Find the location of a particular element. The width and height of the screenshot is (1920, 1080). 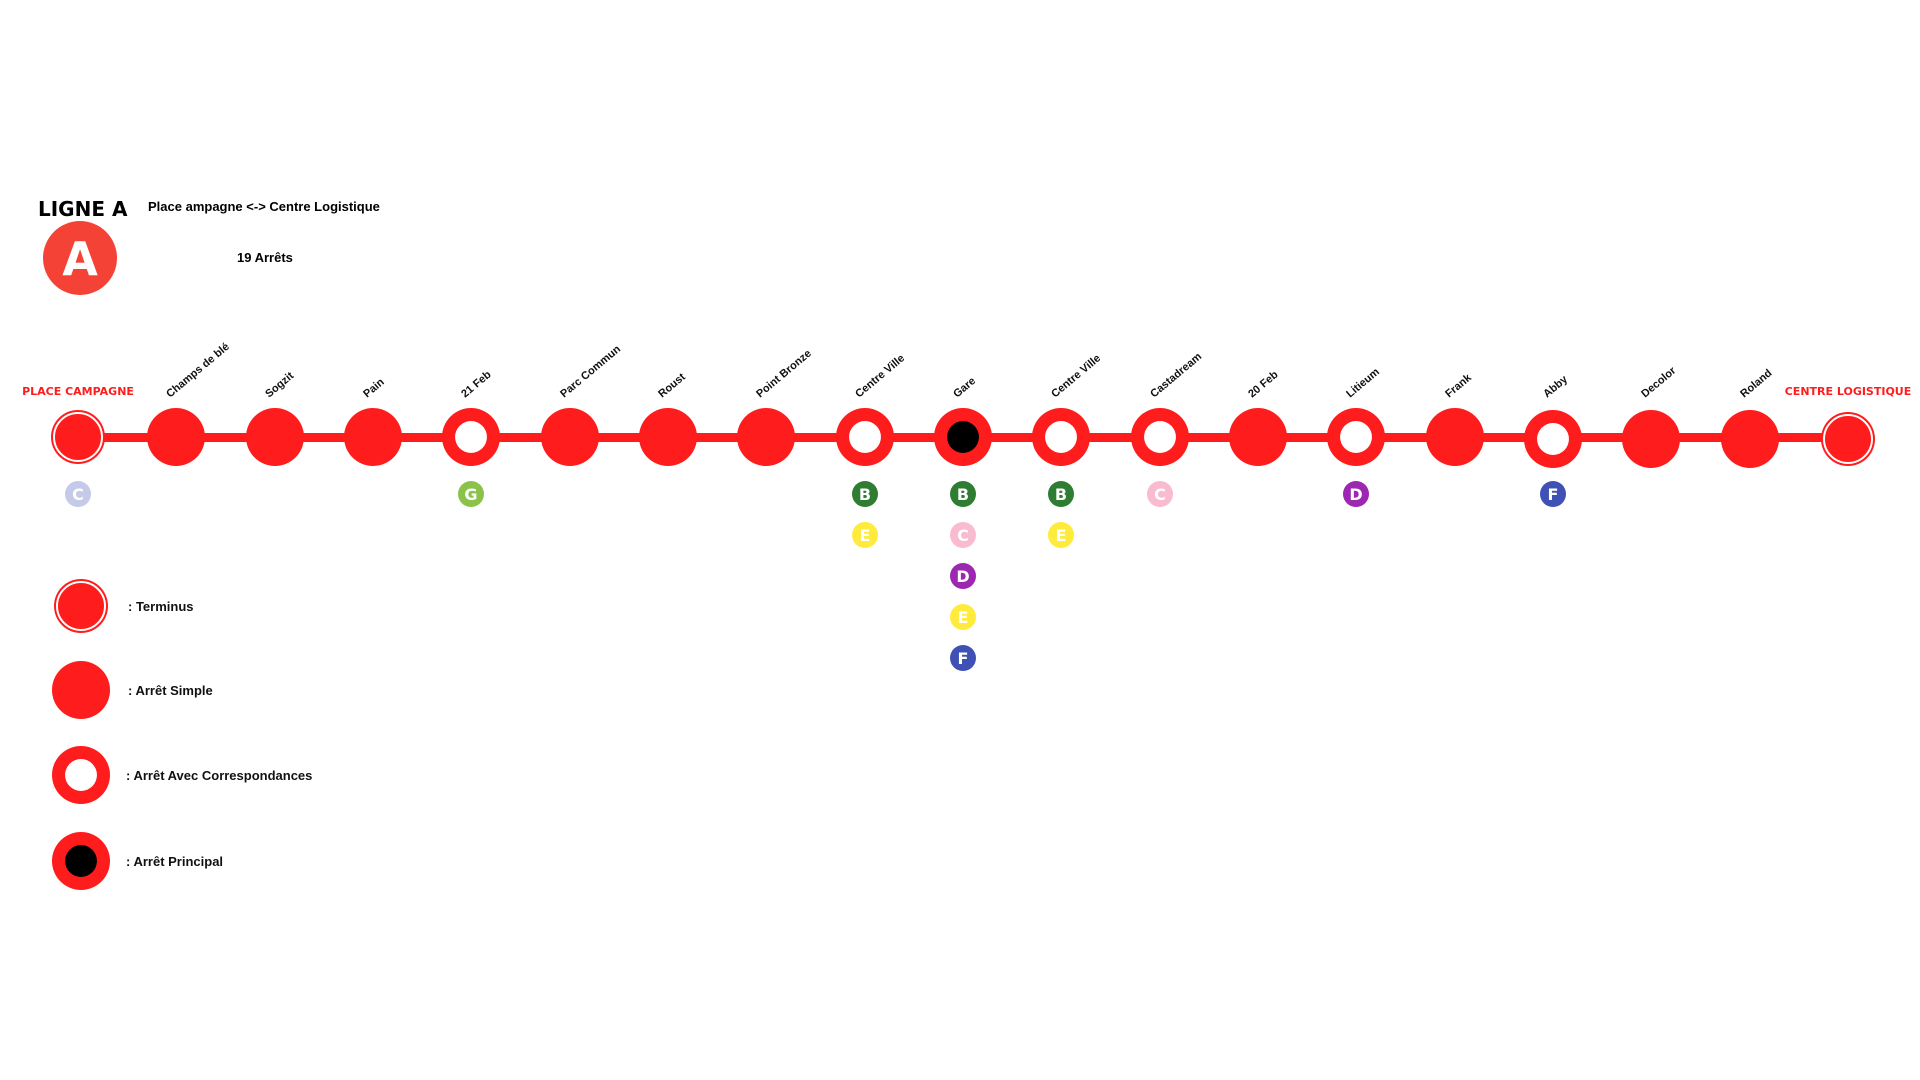

stop-10: Centre Ville B E is located at coordinates (1067, 450).